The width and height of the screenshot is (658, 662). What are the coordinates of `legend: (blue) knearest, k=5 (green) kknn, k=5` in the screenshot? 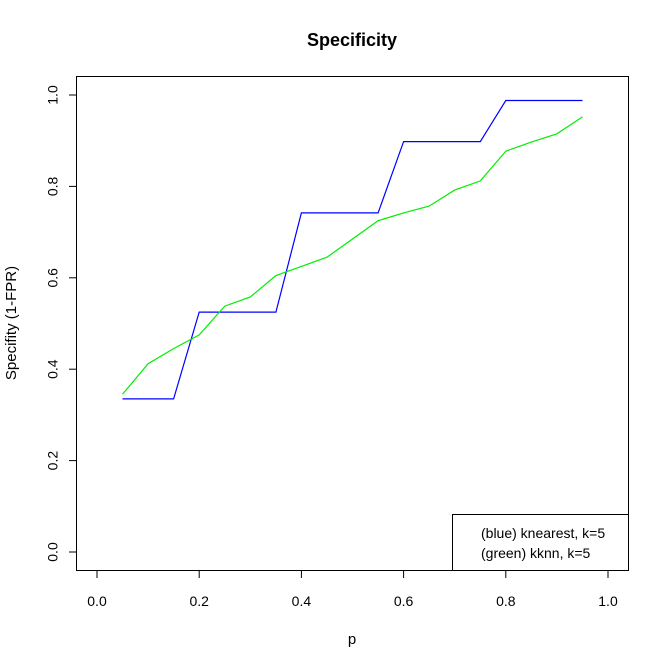 It's located at (540, 542).